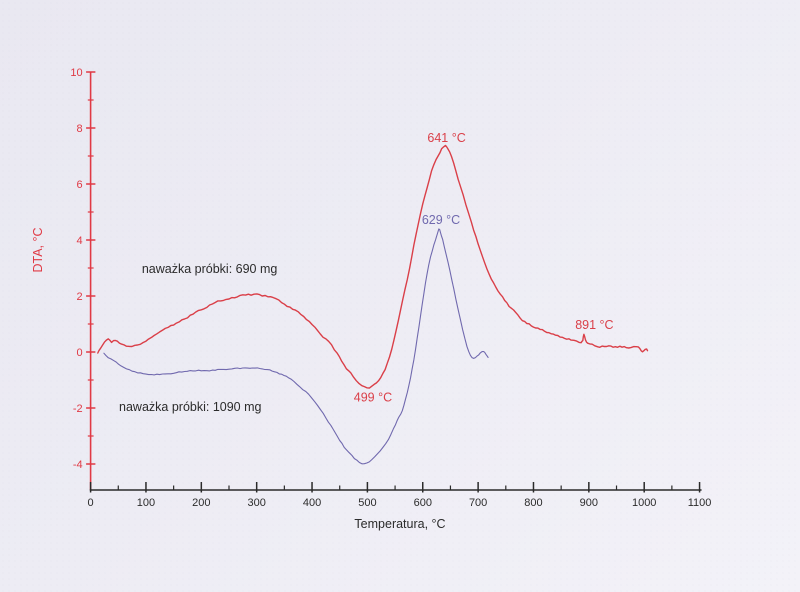 This screenshot has width=800, height=592. I want to click on x-tick-label: 300, so click(257, 503).